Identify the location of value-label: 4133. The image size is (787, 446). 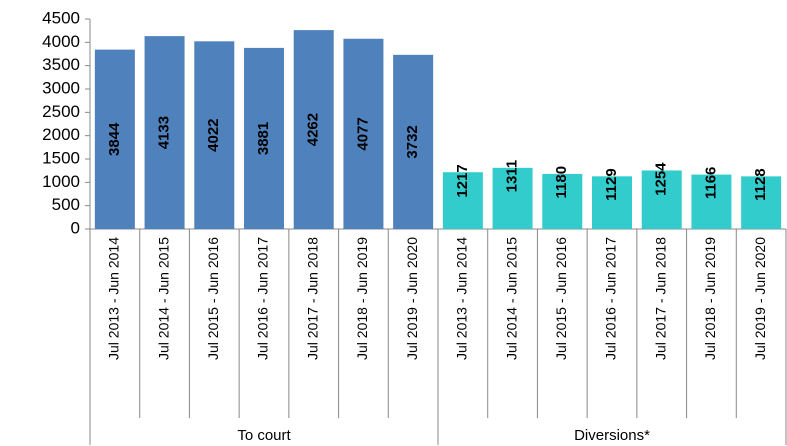
(164, 132).